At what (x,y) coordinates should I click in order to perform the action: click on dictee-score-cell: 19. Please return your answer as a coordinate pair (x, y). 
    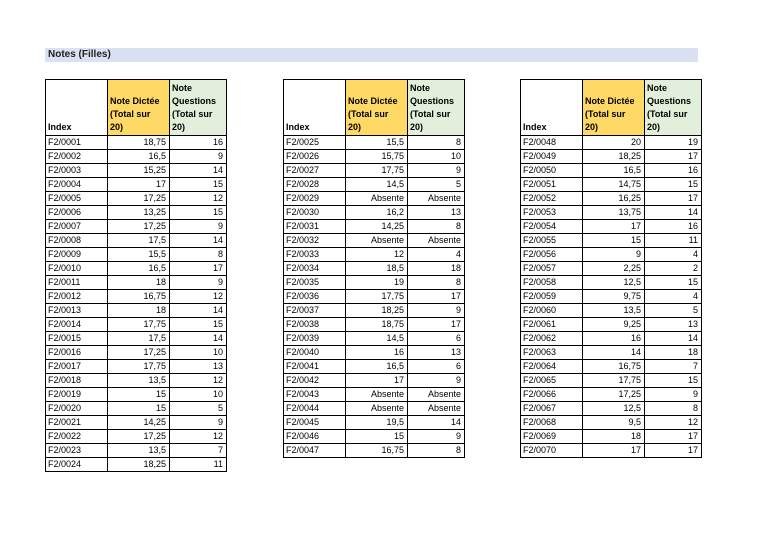
    Looking at the image, I should click on (376, 282).